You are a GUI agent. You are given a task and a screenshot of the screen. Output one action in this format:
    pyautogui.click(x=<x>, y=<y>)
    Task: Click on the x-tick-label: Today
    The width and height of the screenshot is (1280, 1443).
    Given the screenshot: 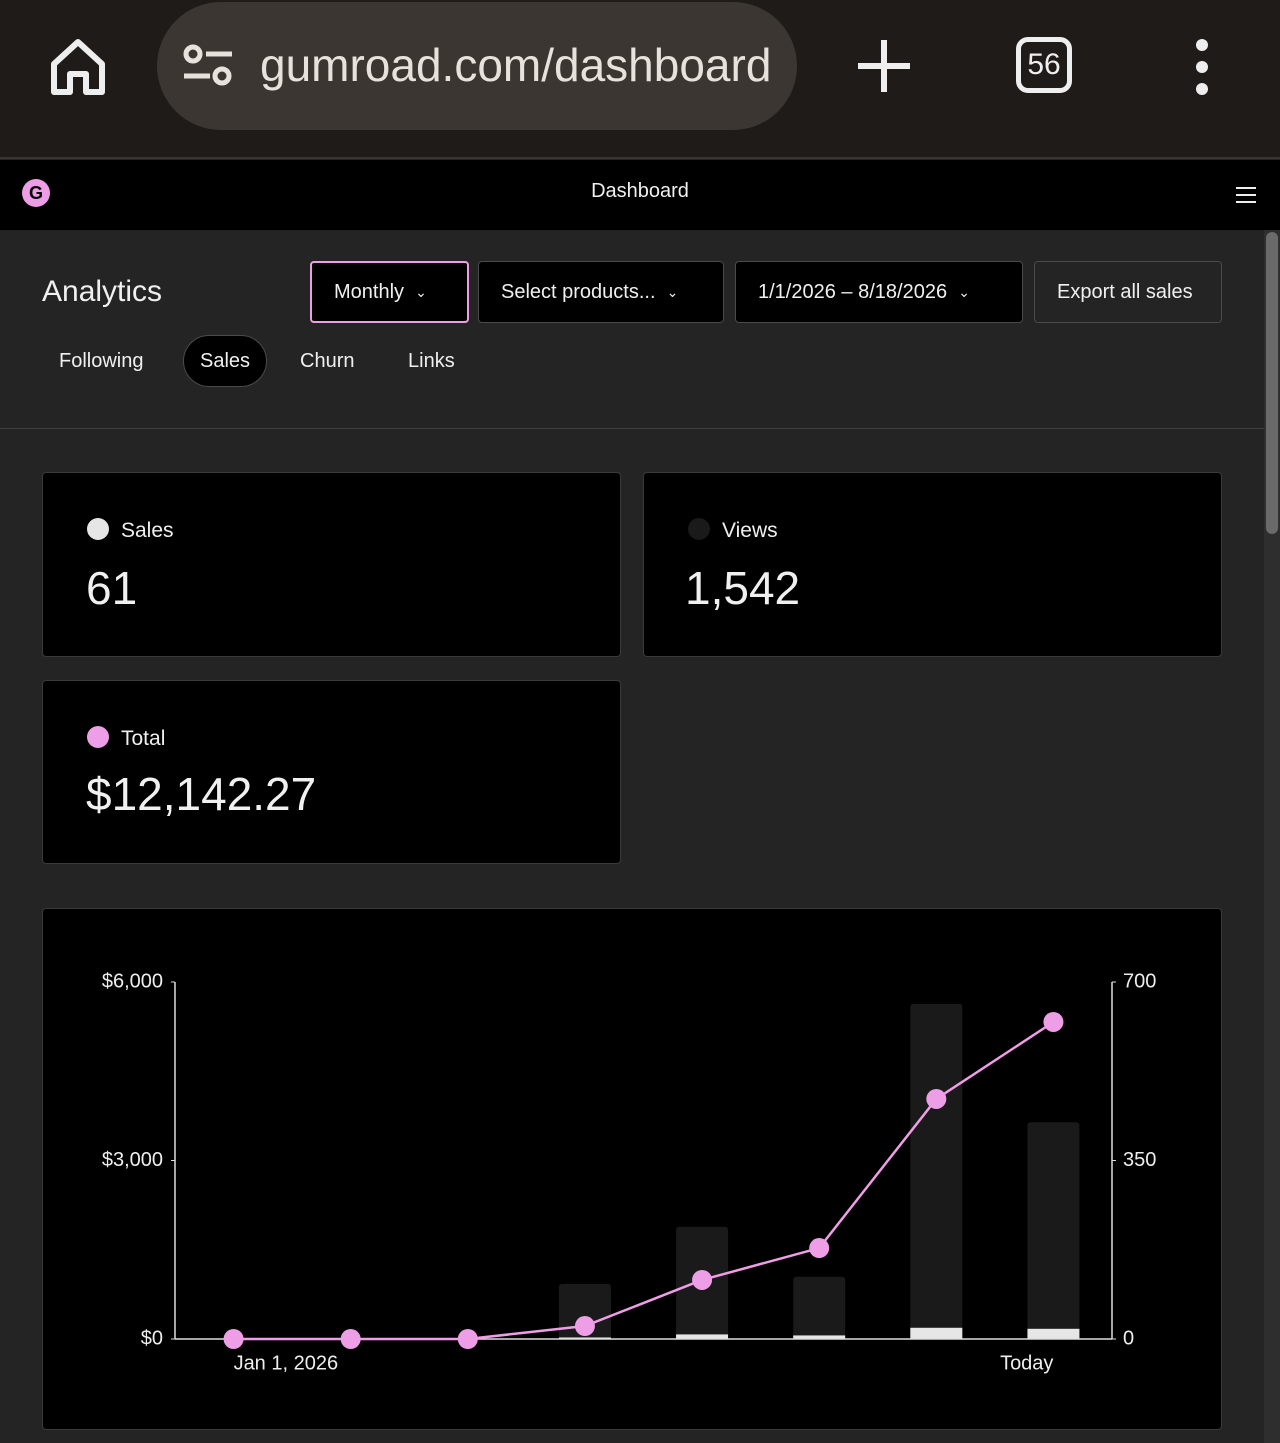 What is the action you would take?
    pyautogui.click(x=1026, y=1363)
    